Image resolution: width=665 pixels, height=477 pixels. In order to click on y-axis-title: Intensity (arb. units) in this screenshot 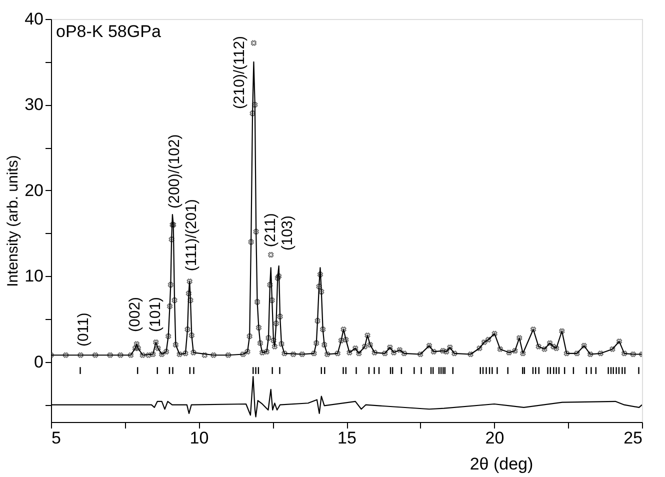, I will do `click(13, 221)`.